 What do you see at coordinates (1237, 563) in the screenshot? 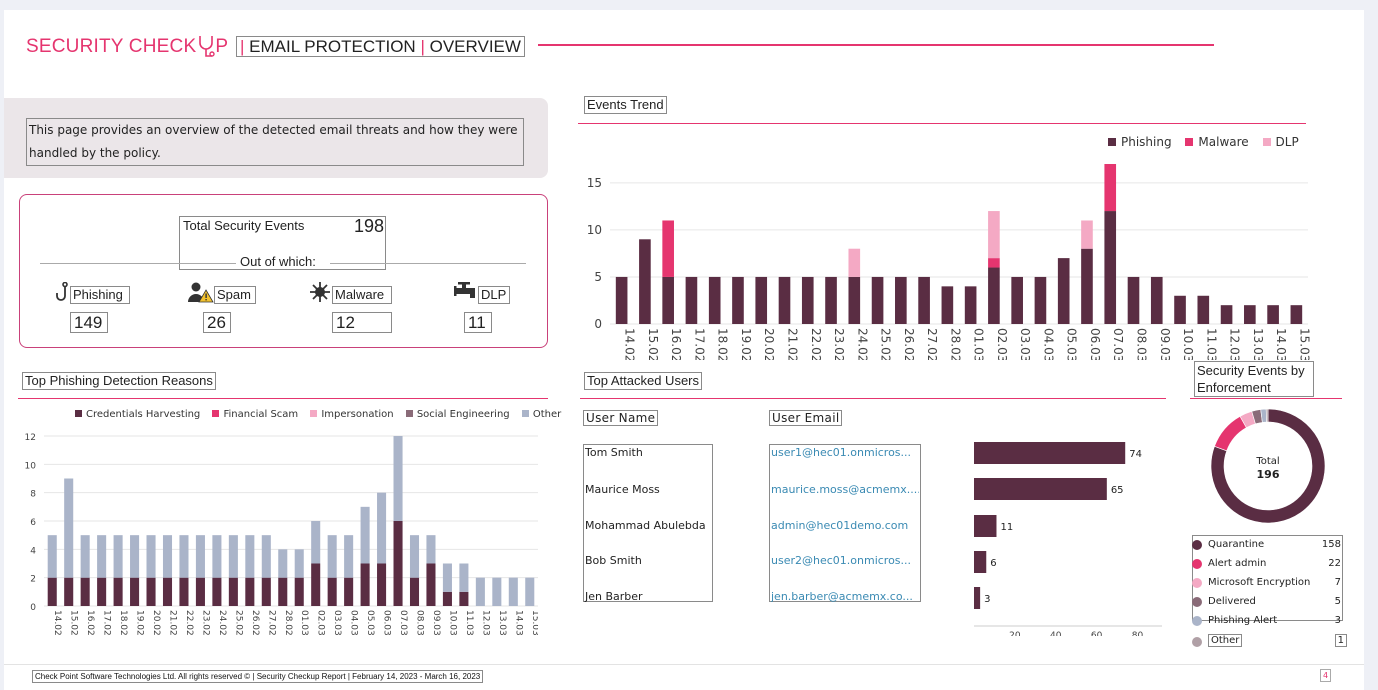
I see `enforcement-legend-label: Alert admin` at bounding box center [1237, 563].